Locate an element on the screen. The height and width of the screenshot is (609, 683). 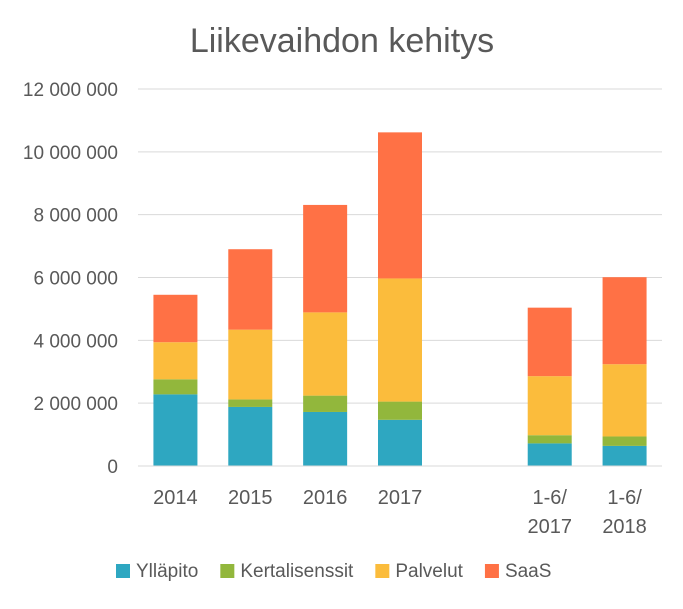
legend-label: Kertalisenssit is located at coordinates (297, 571).